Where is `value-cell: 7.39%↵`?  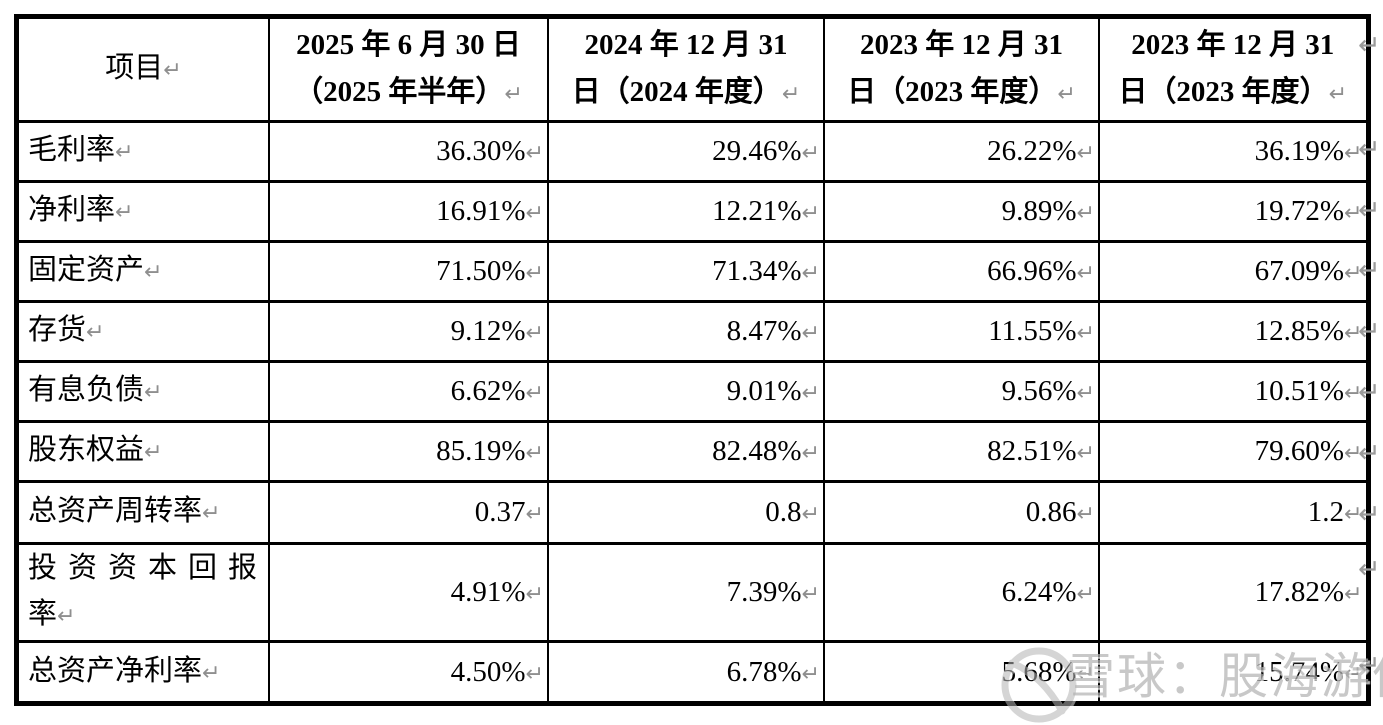
value-cell: 7.39%↵ is located at coordinates (686, 592).